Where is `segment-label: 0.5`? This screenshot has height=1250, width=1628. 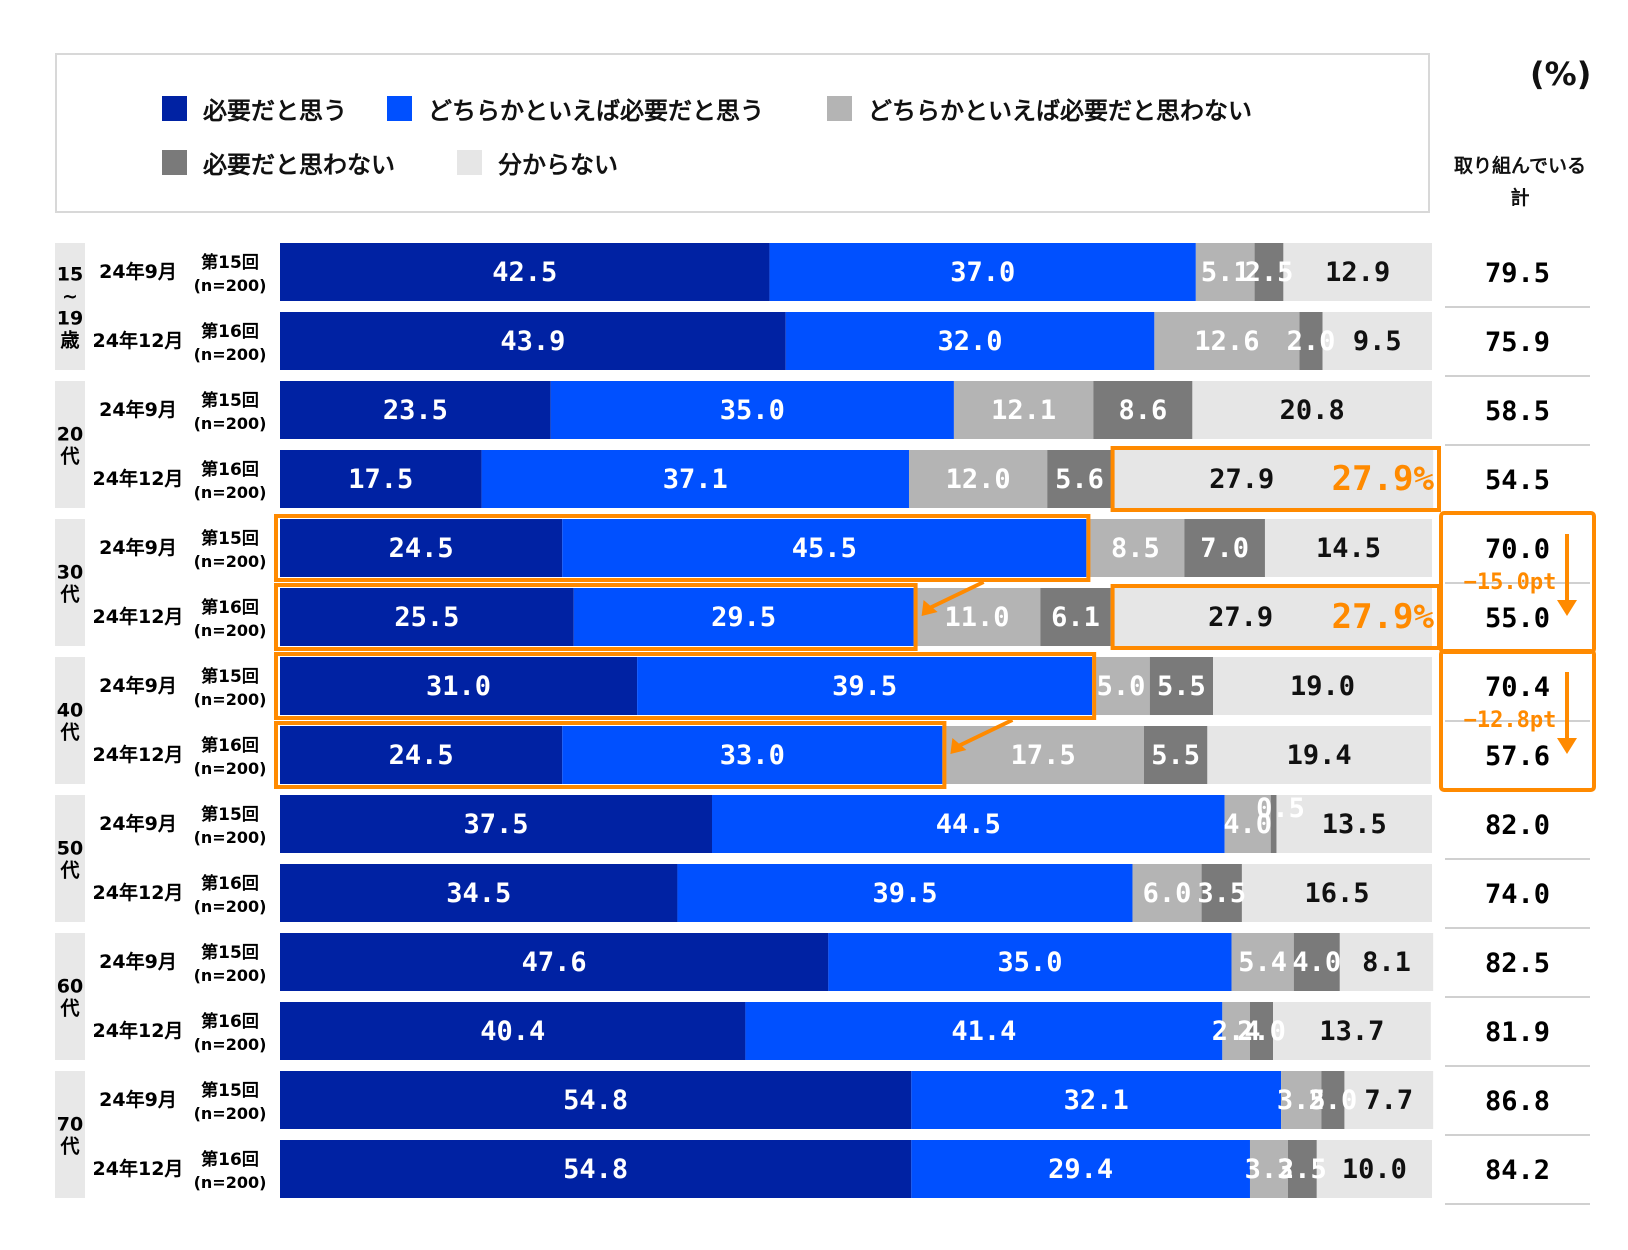 segment-label: 0.5 is located at coordinates (1280, 808).